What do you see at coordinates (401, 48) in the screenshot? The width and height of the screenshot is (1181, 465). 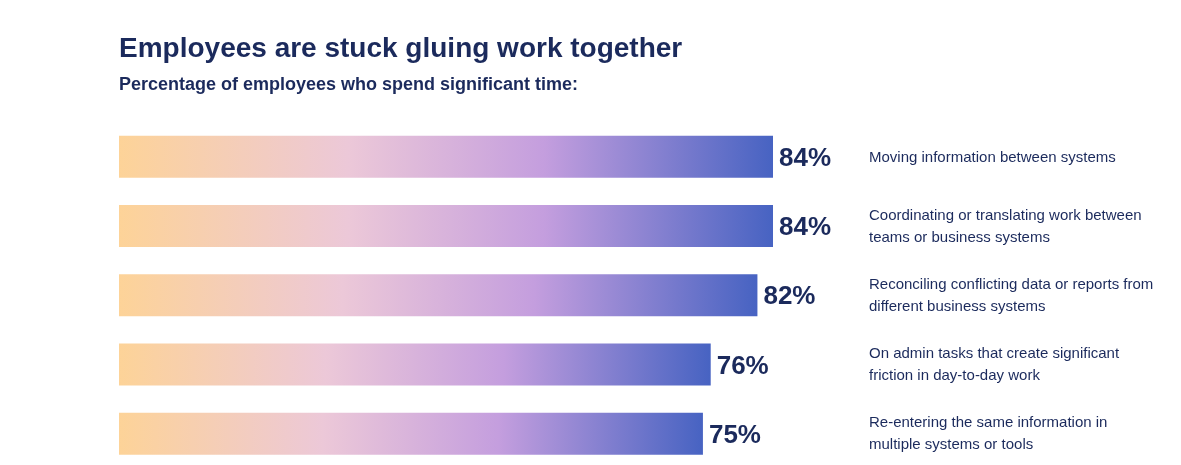 I see `chart-title: Employees are stuck gluing work together` at bounding box center [401, 48].